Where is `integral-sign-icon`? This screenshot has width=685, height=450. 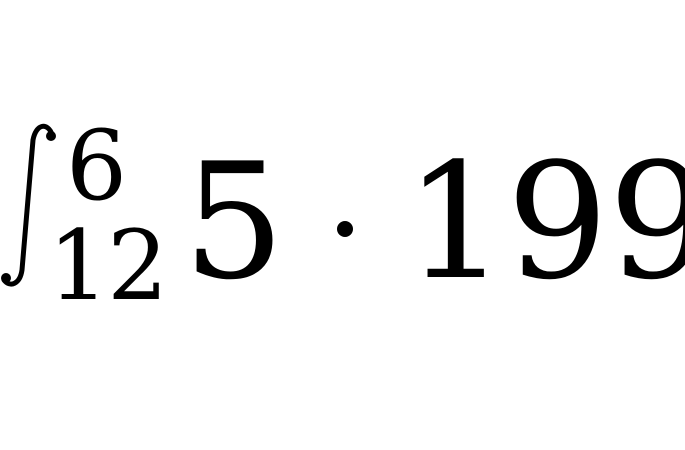
integral-sign-icon is located at coordinates (28, 205).